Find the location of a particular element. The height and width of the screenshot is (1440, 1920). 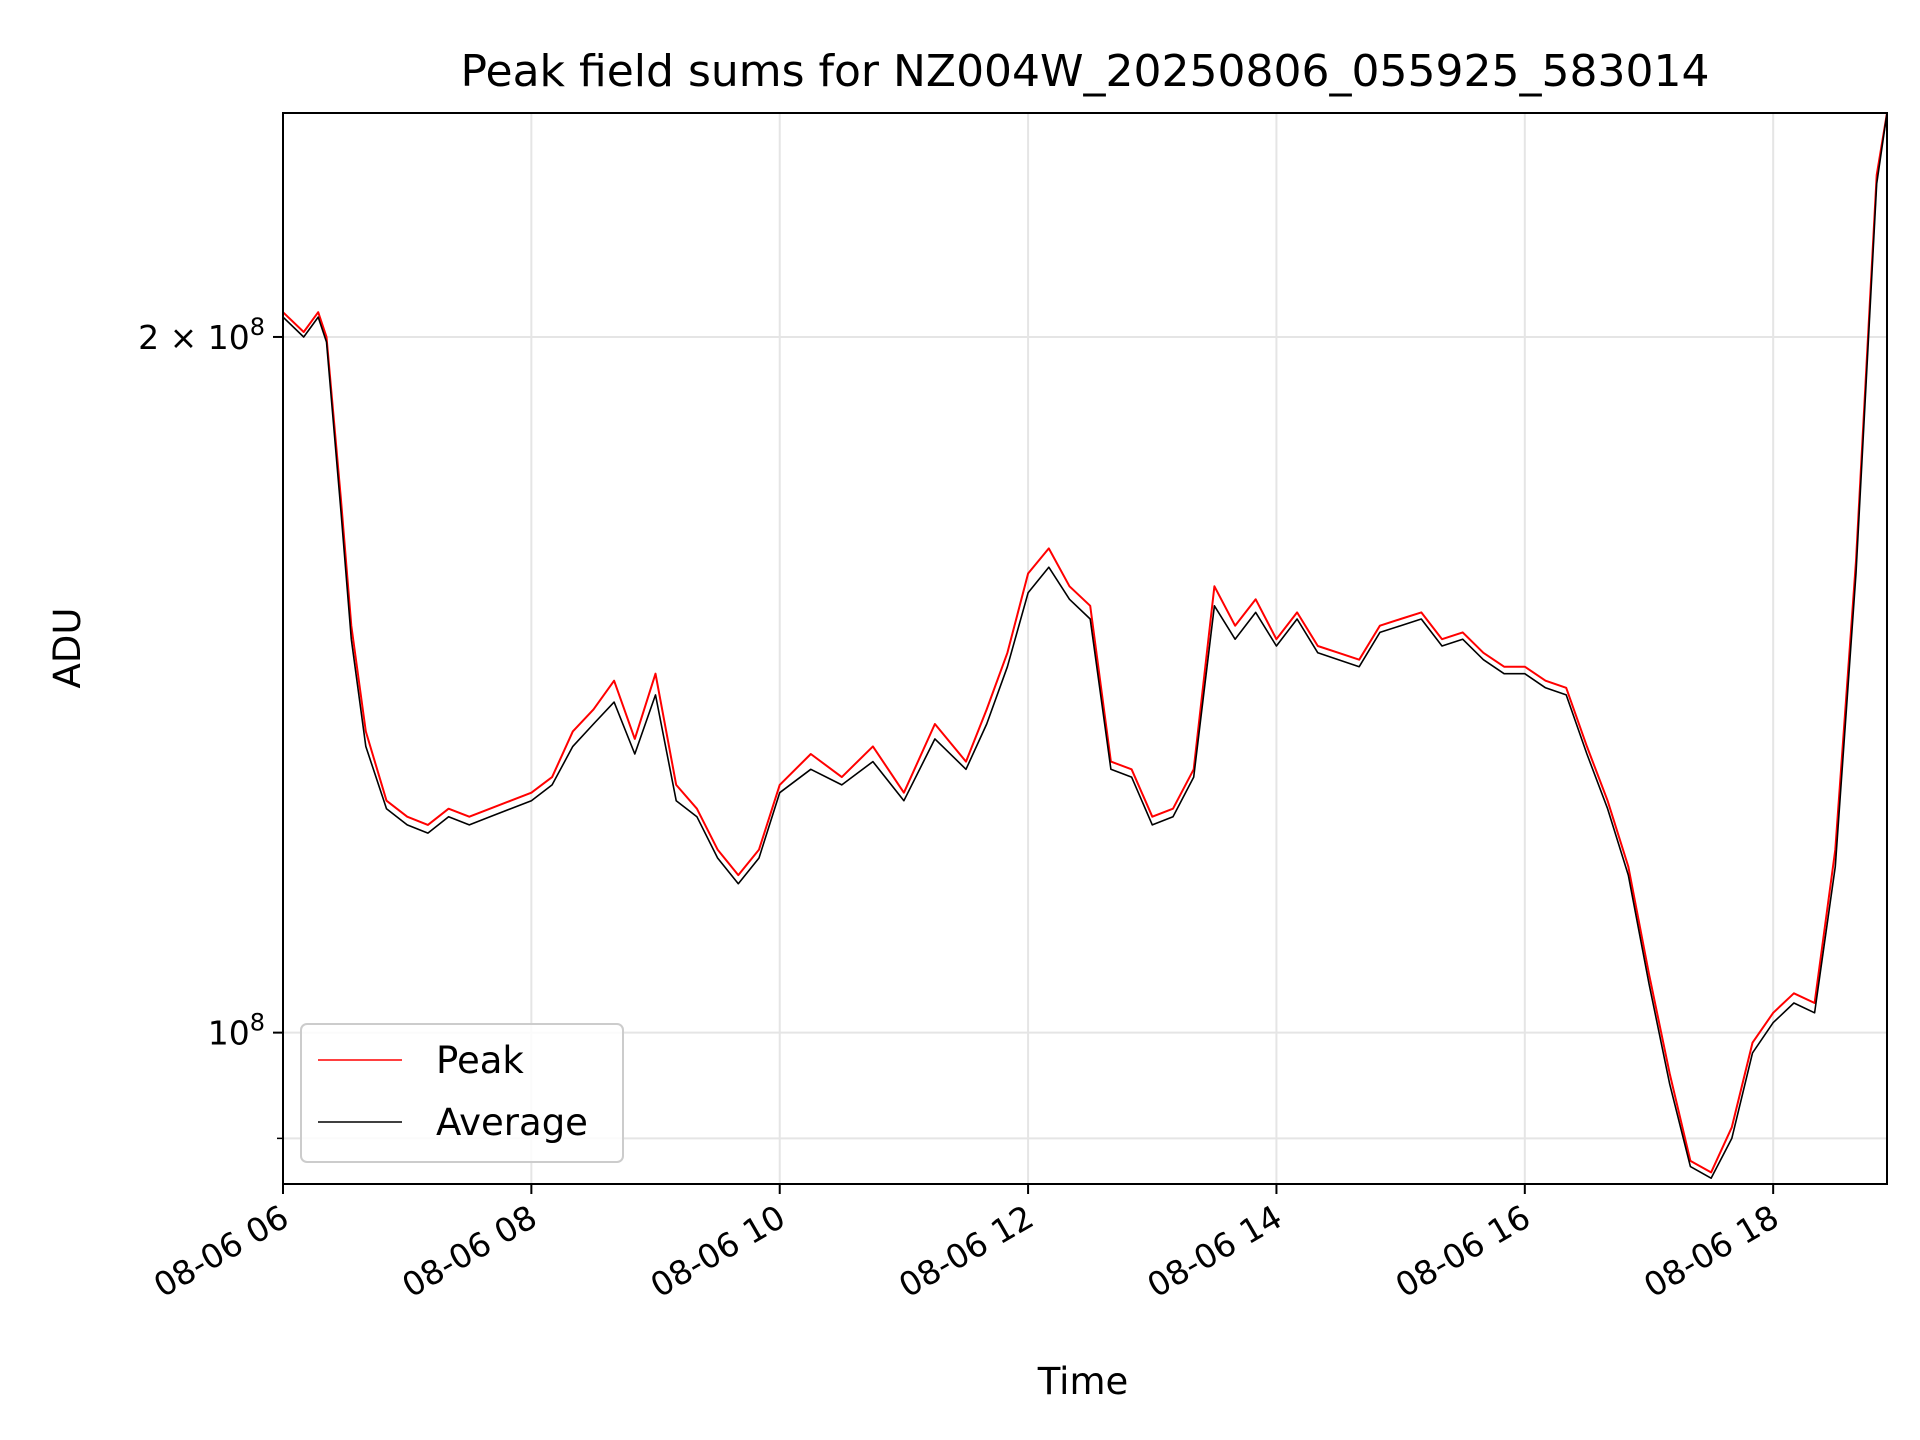

y-axis-title: ADU is located at coordinates (67, 648).